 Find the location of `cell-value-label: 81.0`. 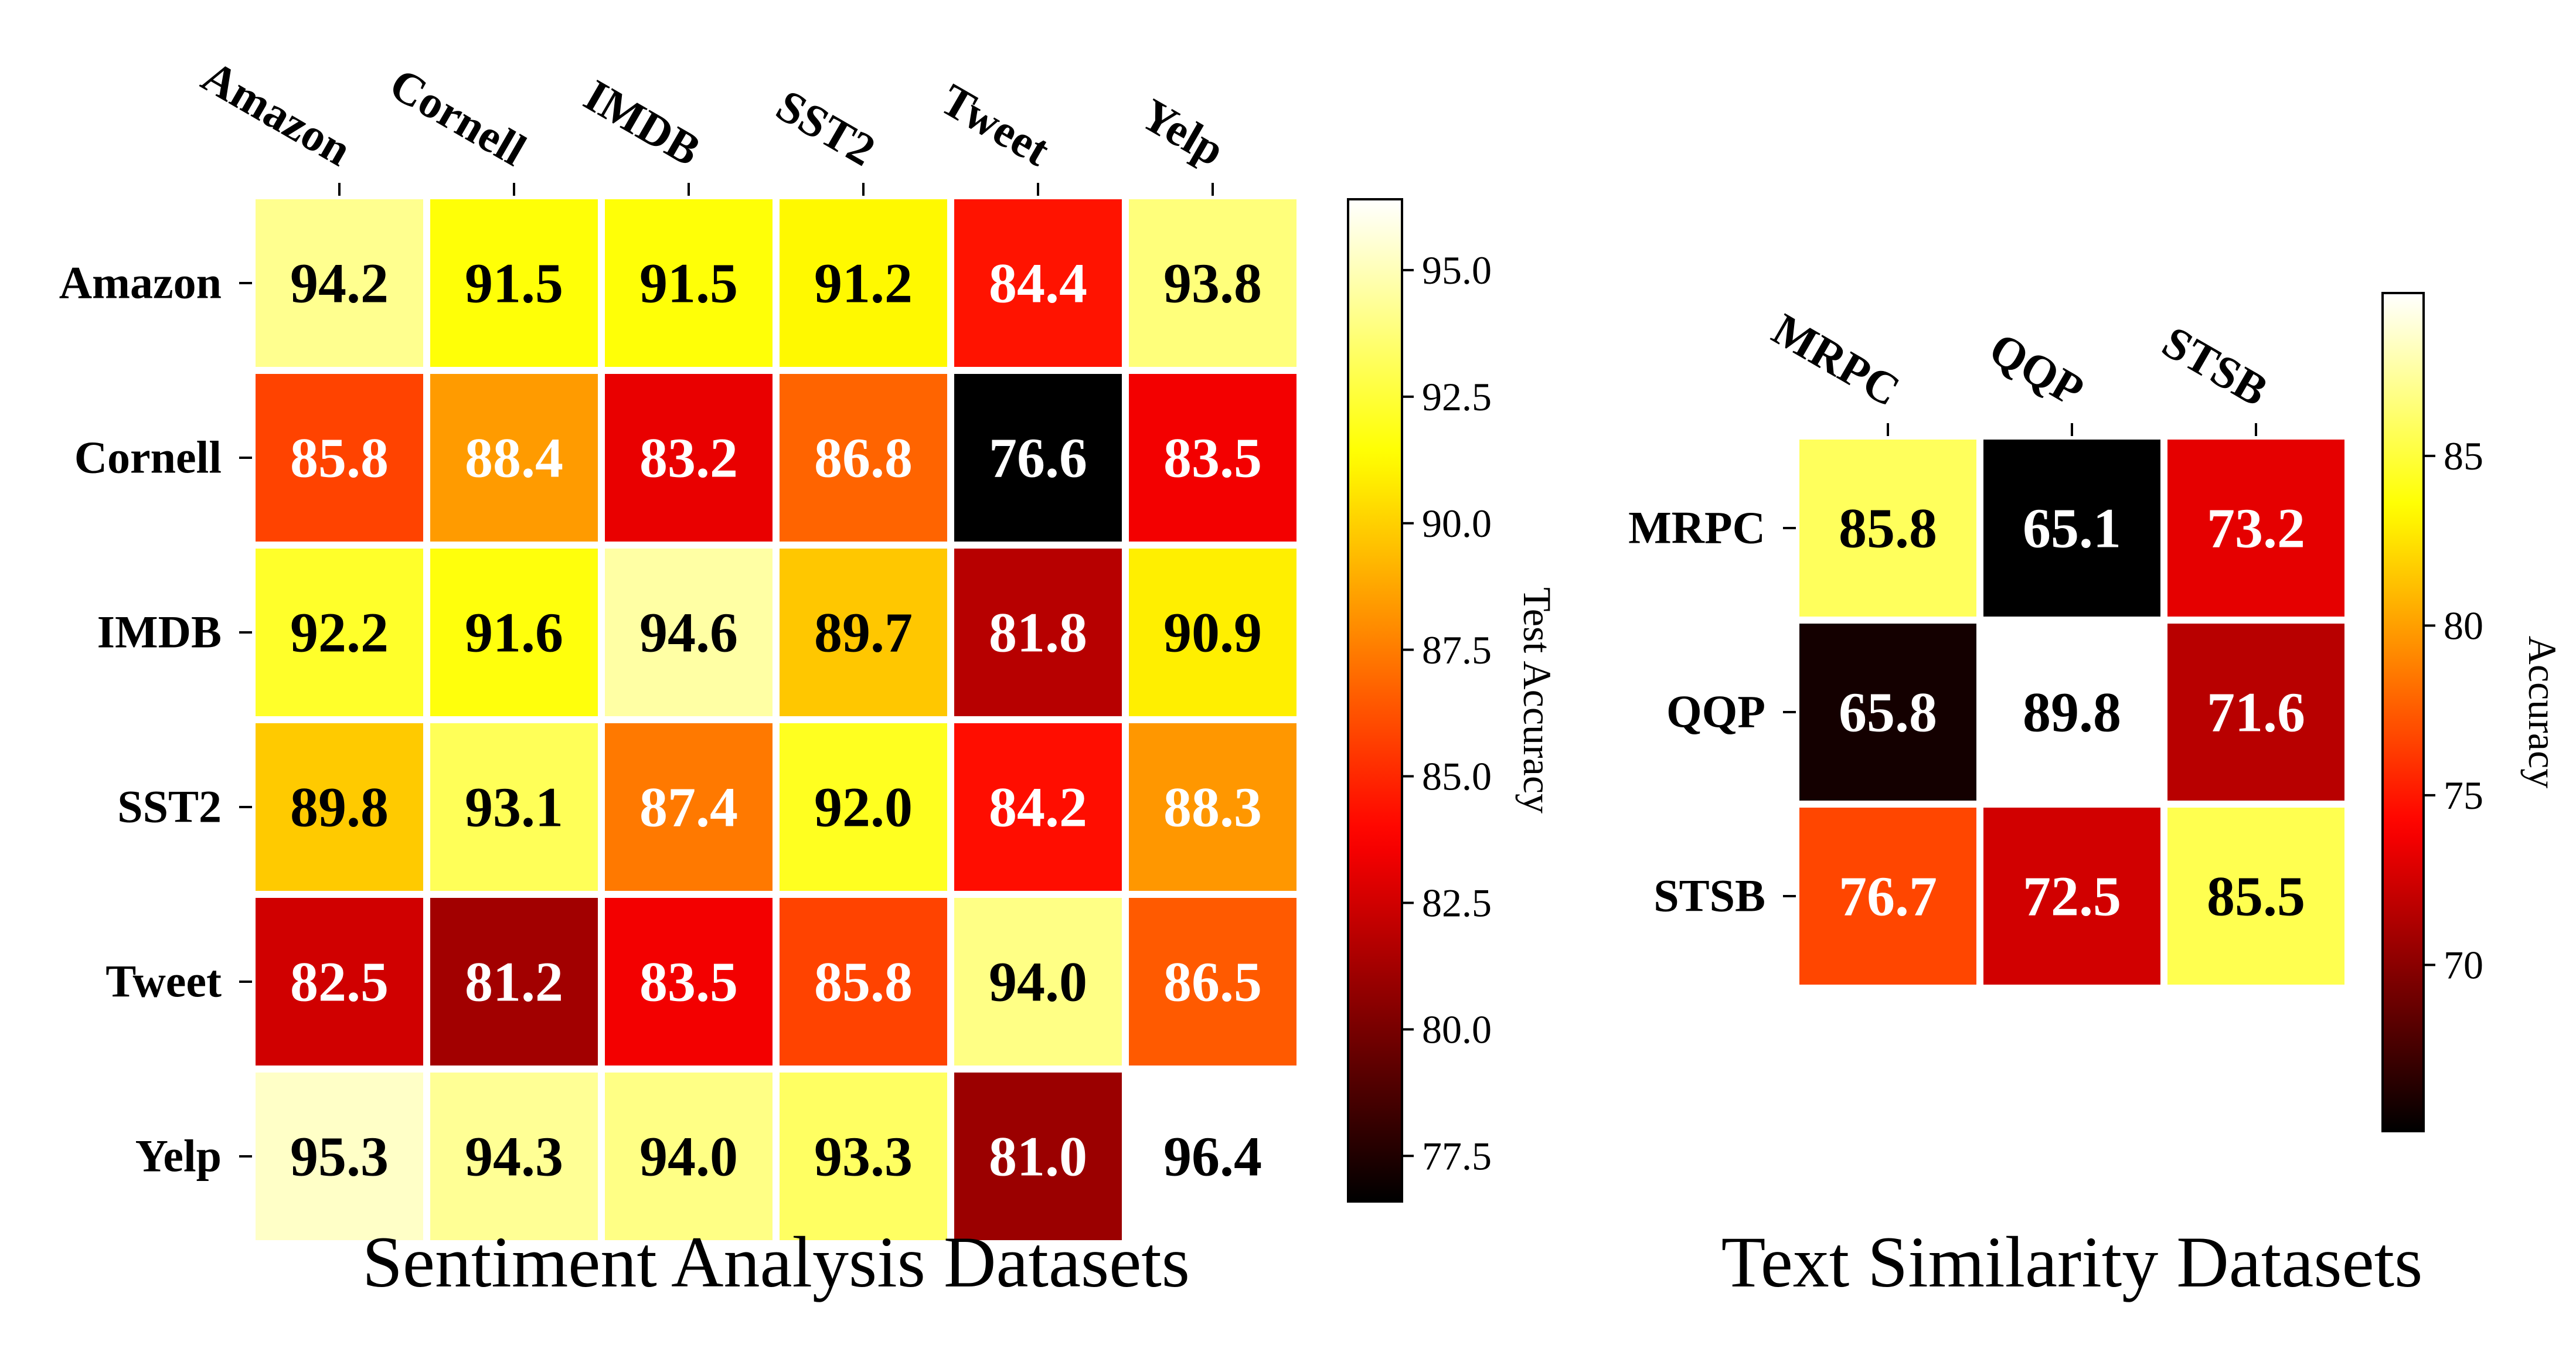

cell-value-label: 81.0 is located at coordinates (1038, 1156).